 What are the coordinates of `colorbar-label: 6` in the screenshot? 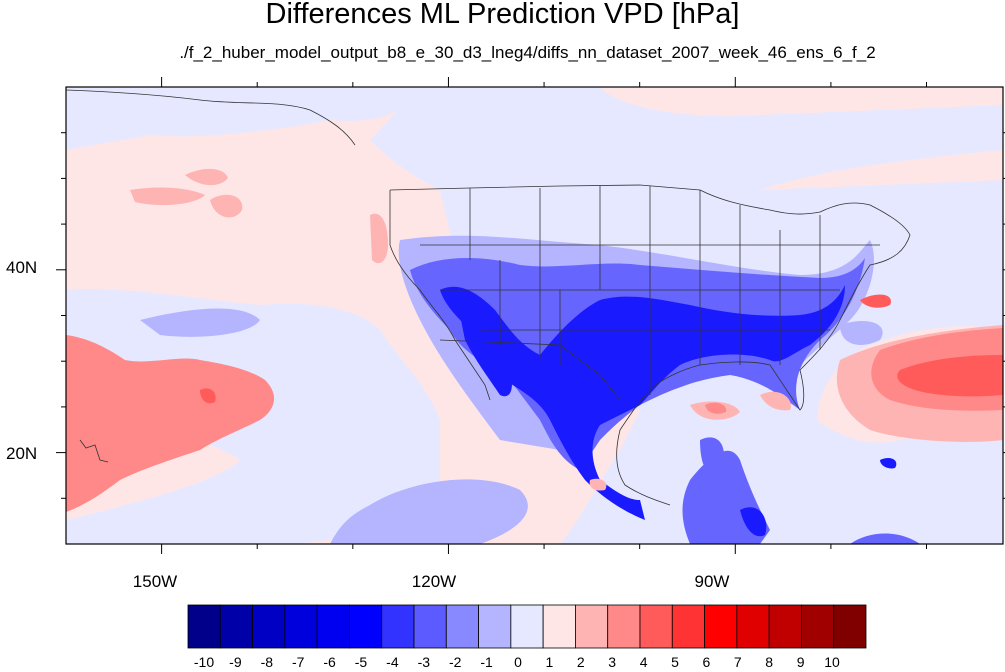 It's located at (706, 662).